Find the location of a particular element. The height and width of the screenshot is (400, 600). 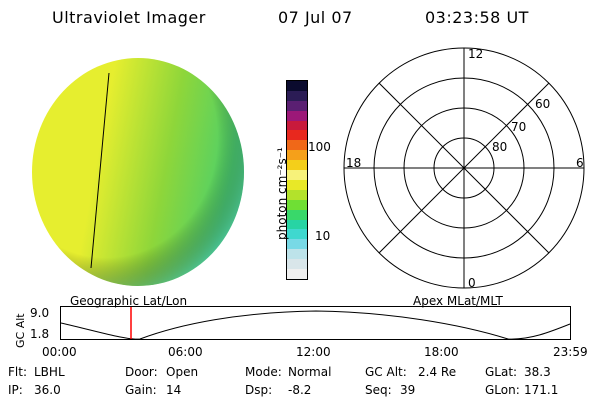

status-flt-key: Flt: is located at coordinates (17, 372).